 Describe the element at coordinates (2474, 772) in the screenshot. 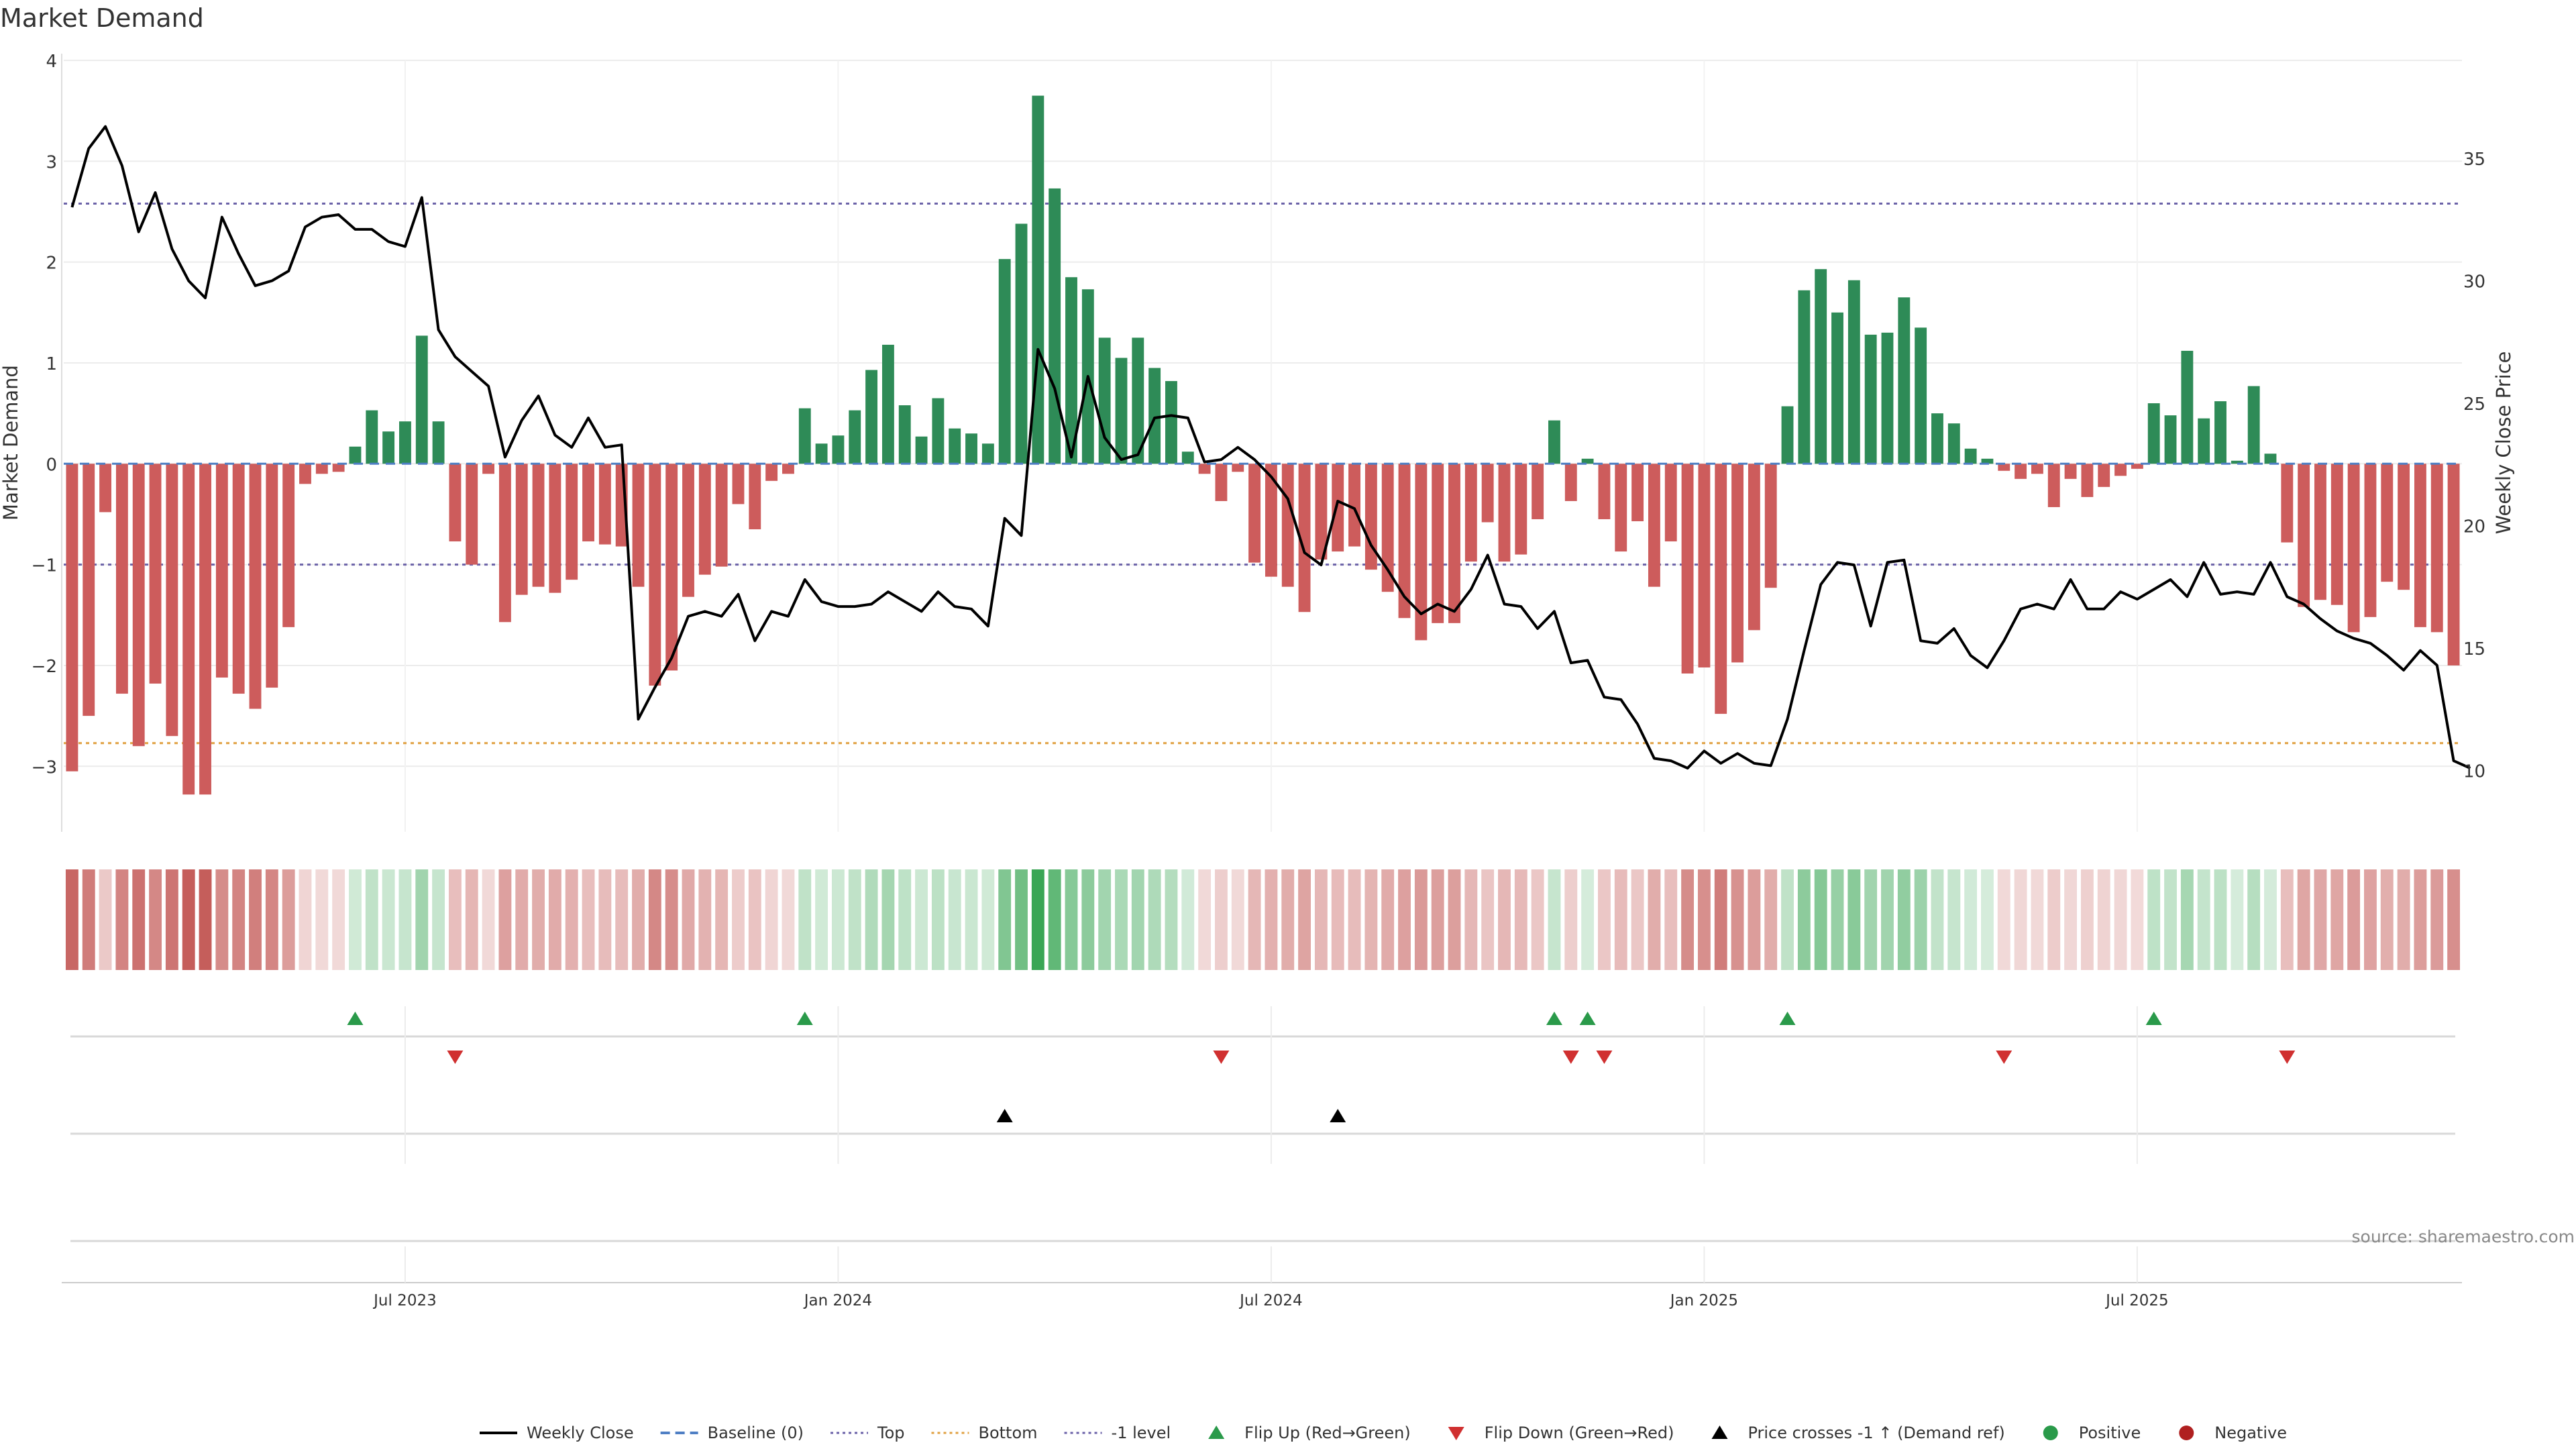

I see `right-tick-label: 10` at that location.